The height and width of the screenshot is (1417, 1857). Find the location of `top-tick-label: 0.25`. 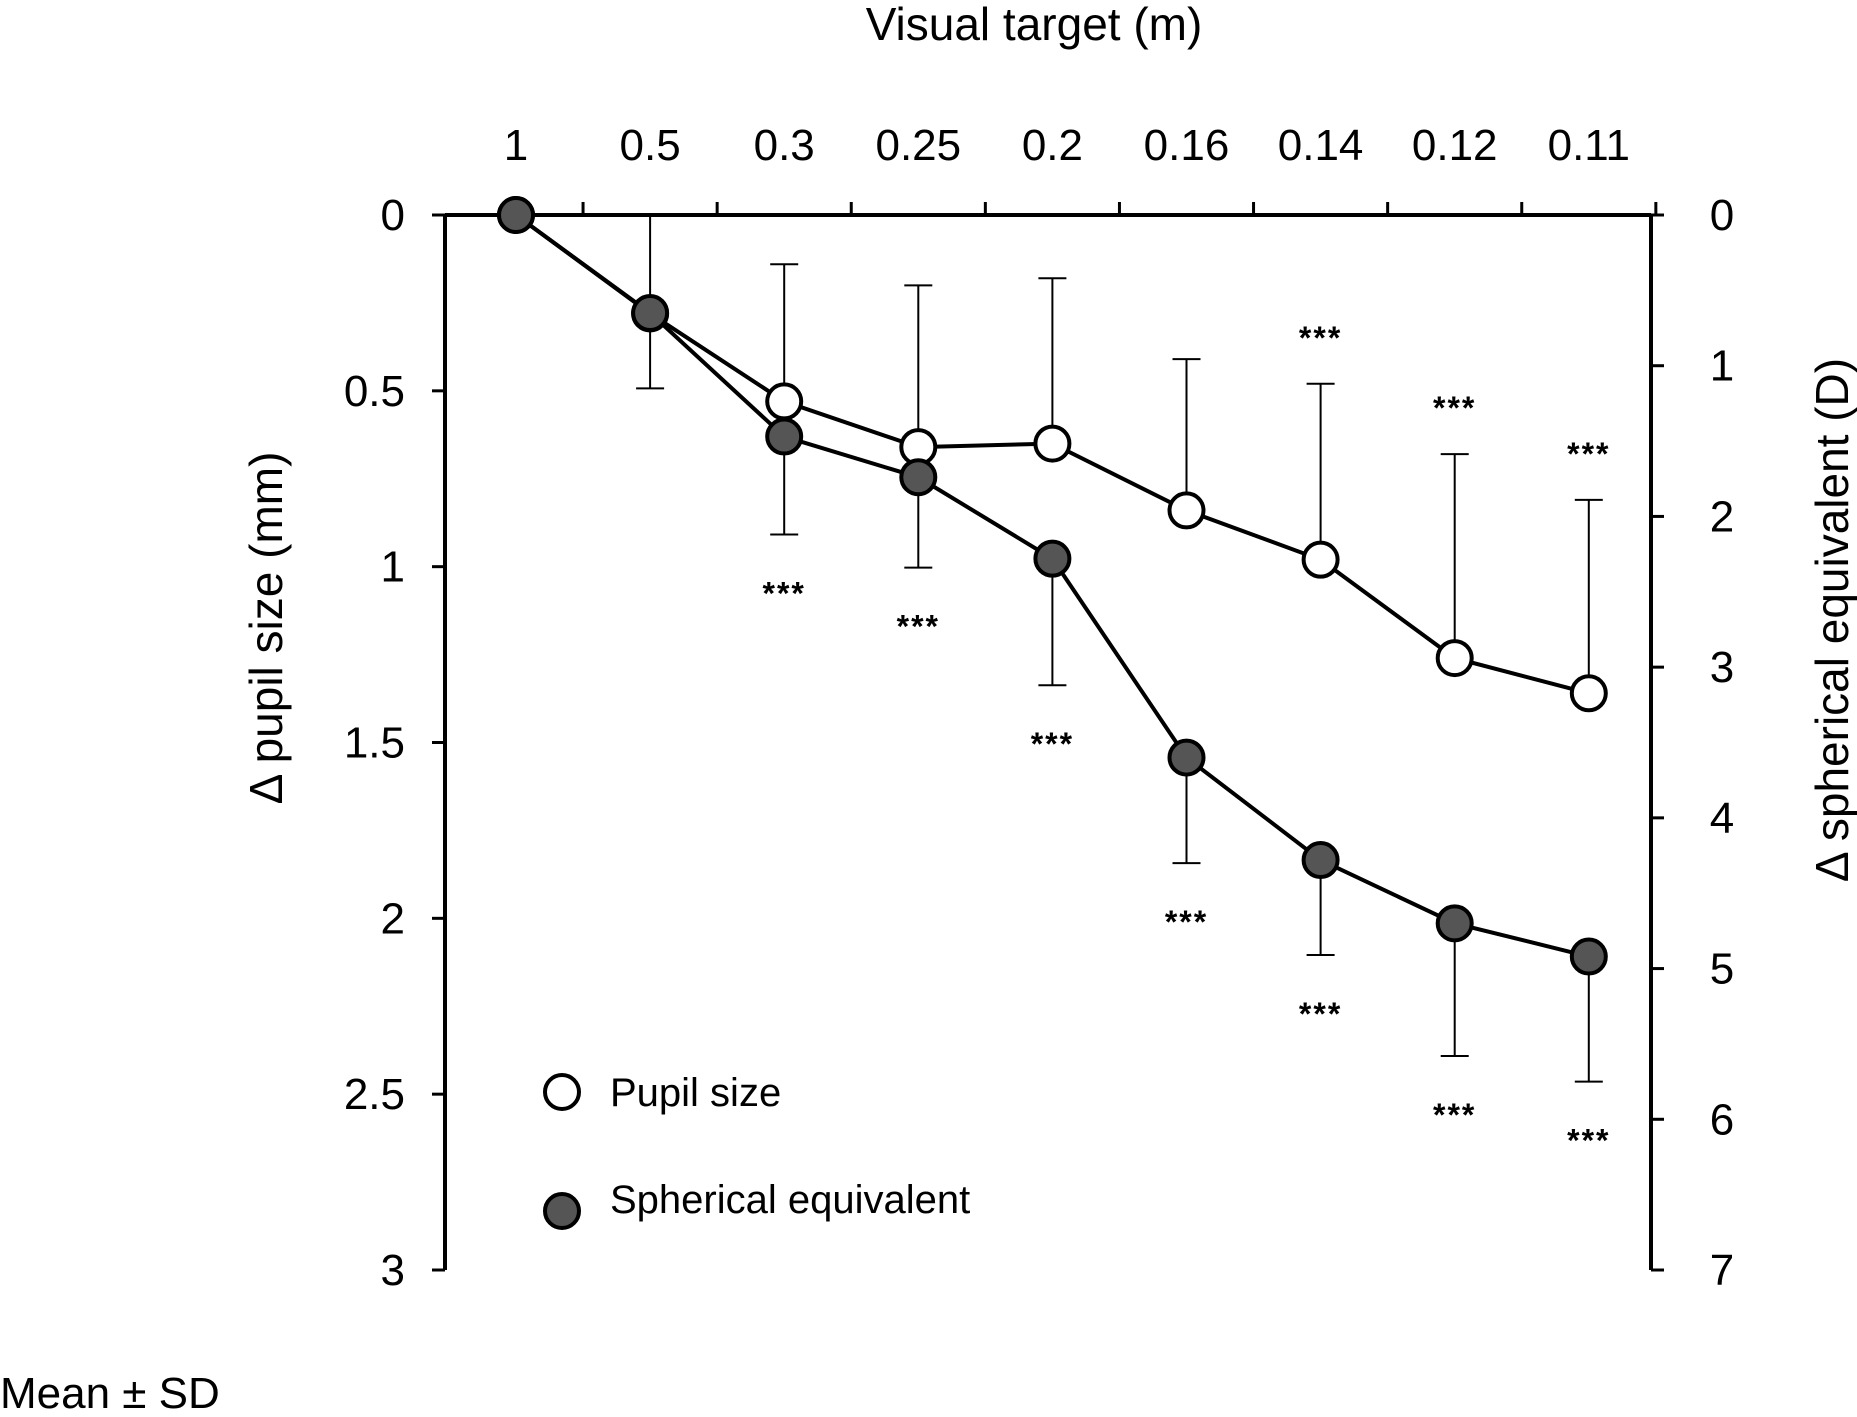

top-tick-label: 0.25 is located at coordinates (918, 145).